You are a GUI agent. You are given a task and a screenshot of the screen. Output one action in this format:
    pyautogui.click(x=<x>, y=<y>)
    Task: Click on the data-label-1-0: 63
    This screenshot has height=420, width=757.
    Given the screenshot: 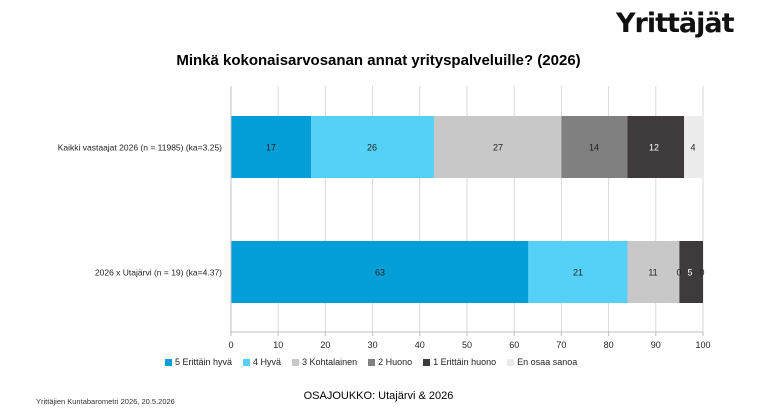 What is the action you would take?
    pyautogui.click(x=380, y=273)
    